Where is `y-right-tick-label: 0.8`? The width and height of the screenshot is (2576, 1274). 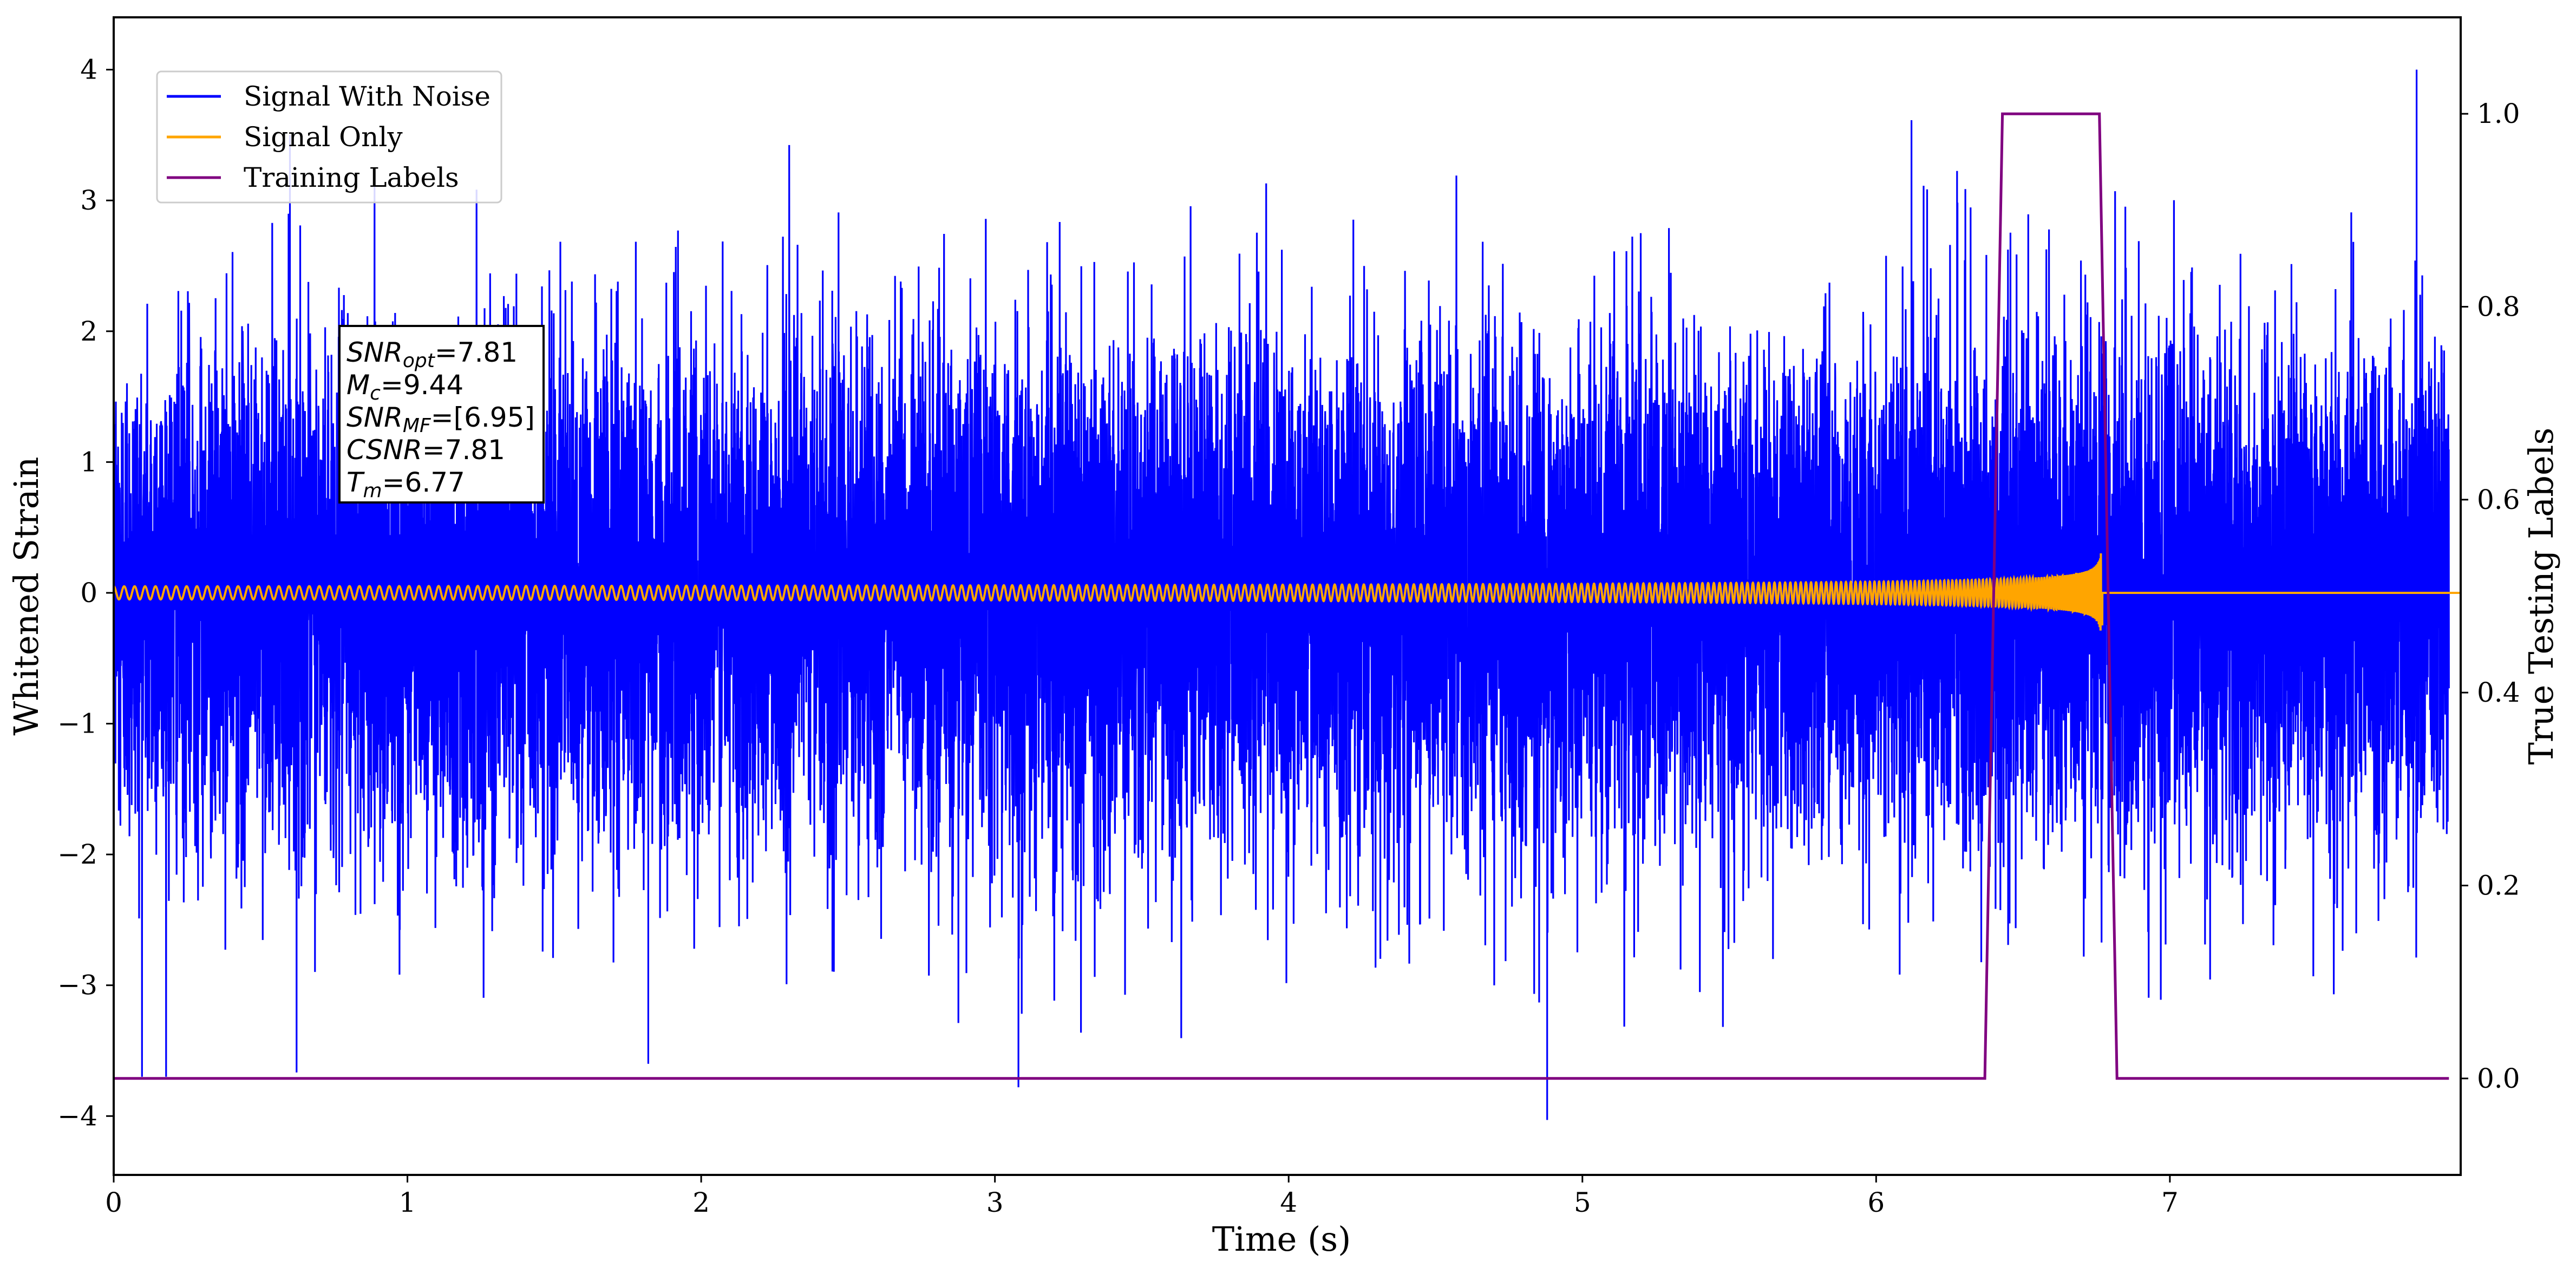 y-right-tick-label: 0.8 is located at coordinates (2498, 307).